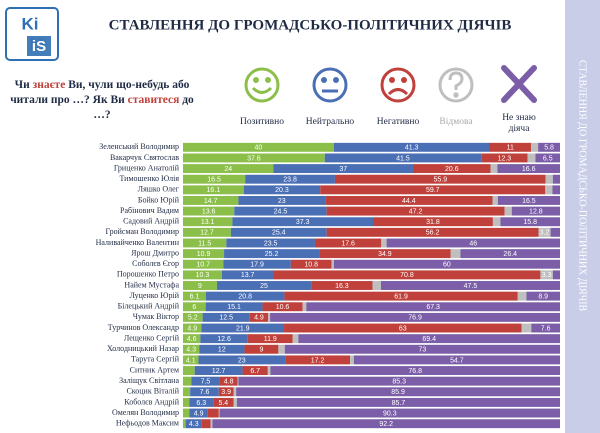 This screenshot has width=600, height=433. What do you see at coordinates (151, 221) in the screenshot?
I see `y-tick-label: Садовий Андрій` at bounding box center [151, 221].